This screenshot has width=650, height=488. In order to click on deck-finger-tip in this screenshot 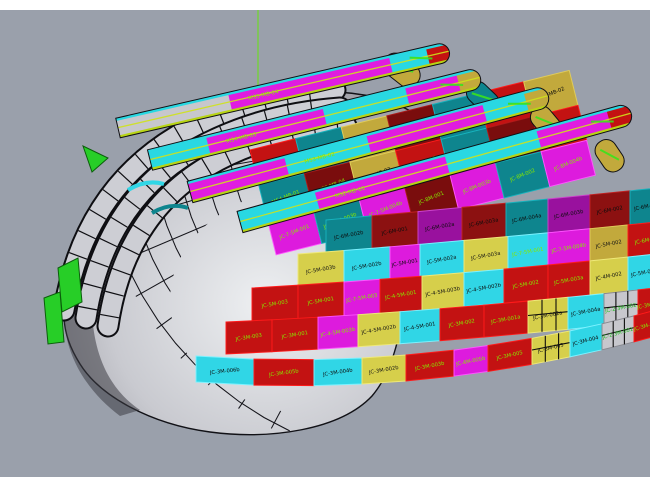, I will do `click(609, 156)`.